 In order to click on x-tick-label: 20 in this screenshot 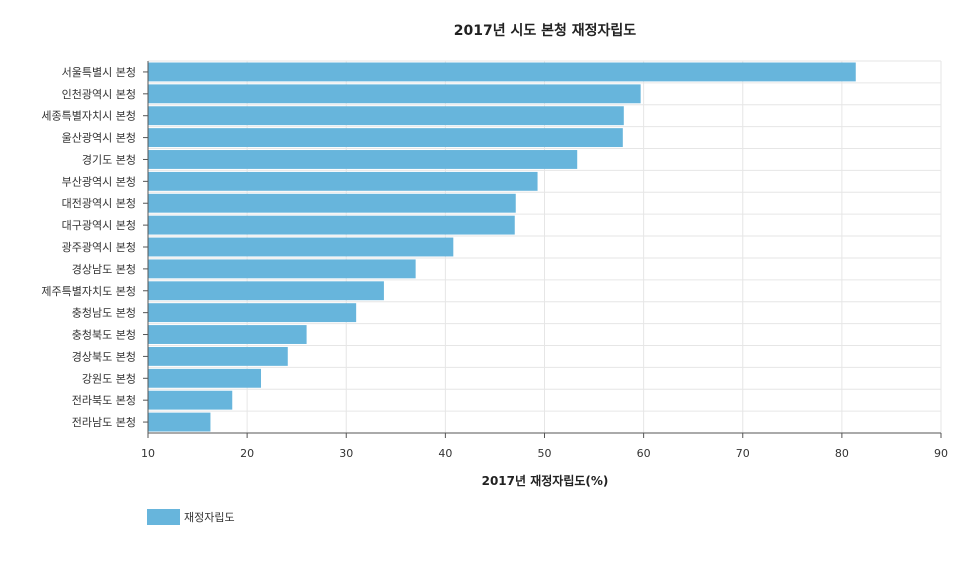, I will do `click(247, 453)`.